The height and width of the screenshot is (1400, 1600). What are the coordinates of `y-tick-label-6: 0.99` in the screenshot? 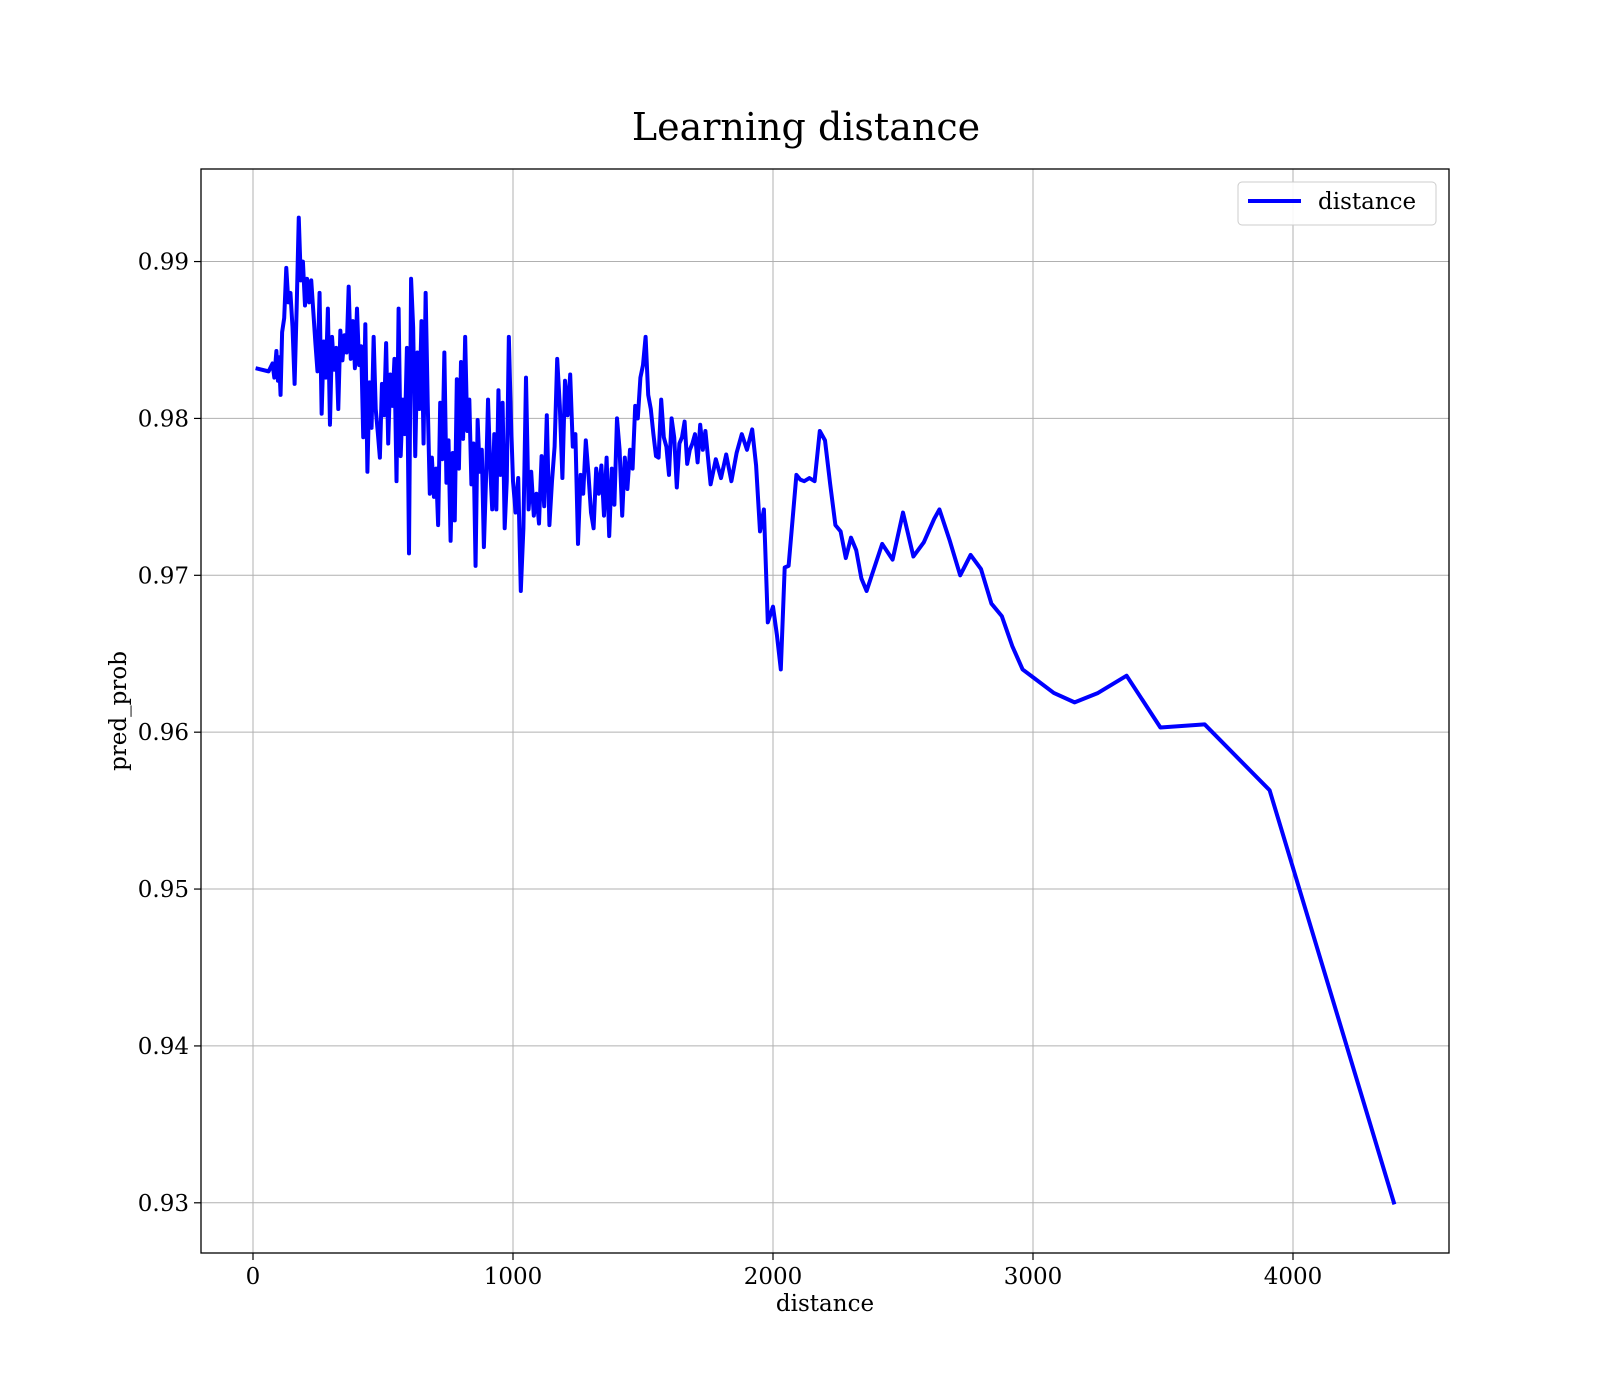 It's located at (163, 263).